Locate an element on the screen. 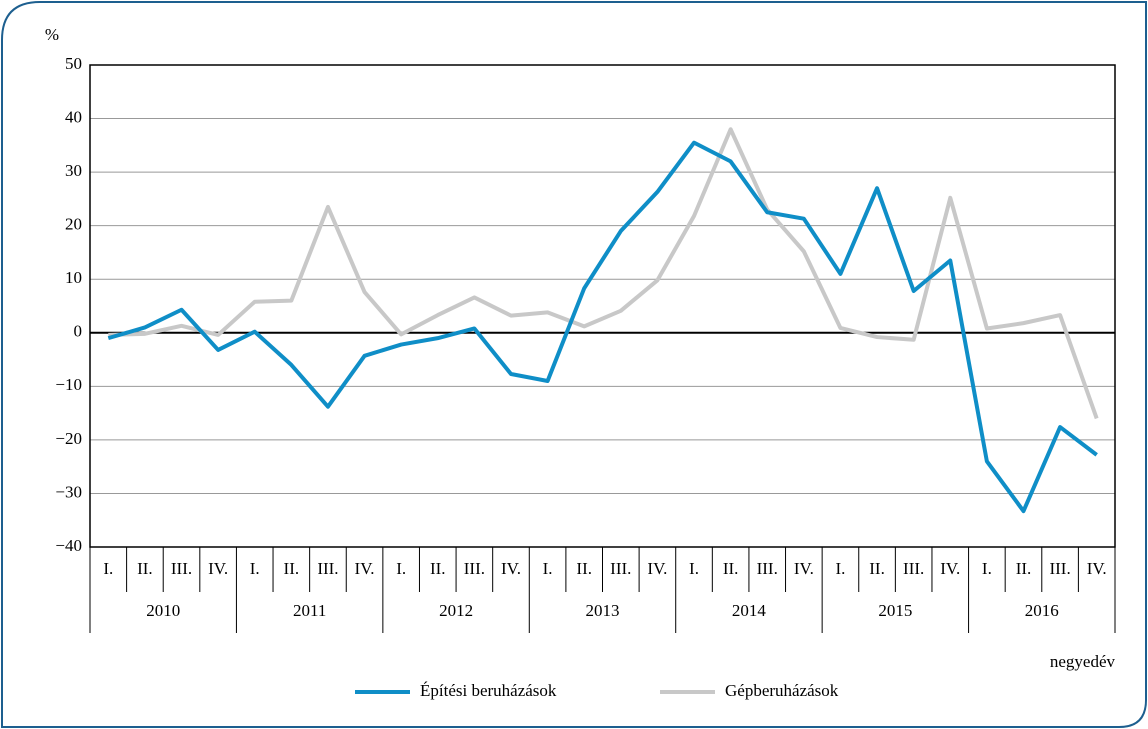 The width and height of the screenshot is (1148, 729). year-label: 2013 is located at coordinates (603, 610).